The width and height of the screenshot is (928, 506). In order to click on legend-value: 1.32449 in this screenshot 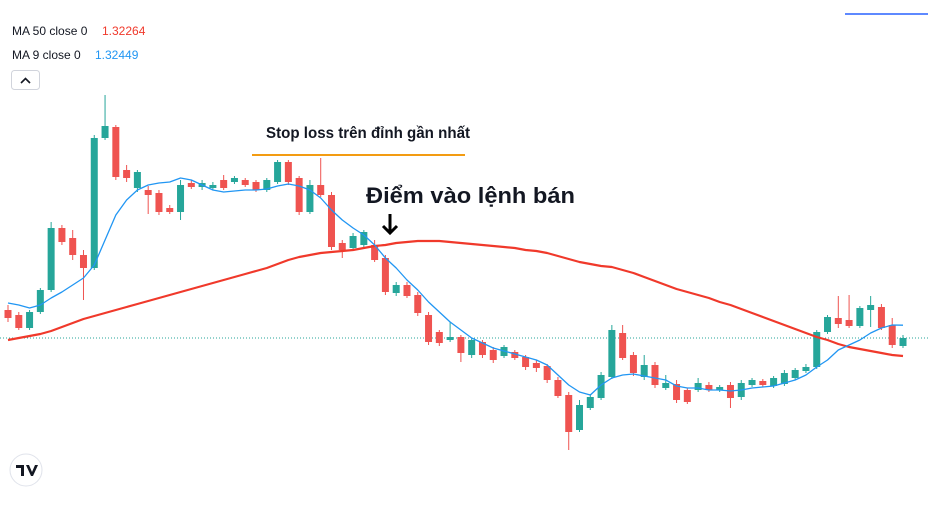, I will do `click(117, 55)`.